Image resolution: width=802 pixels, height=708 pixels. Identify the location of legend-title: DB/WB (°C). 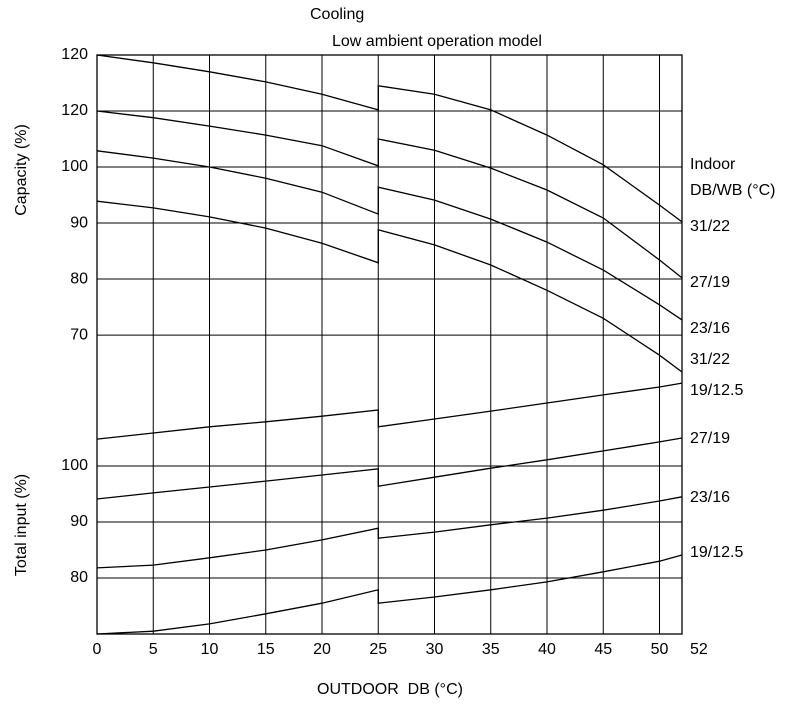
(733, 190).